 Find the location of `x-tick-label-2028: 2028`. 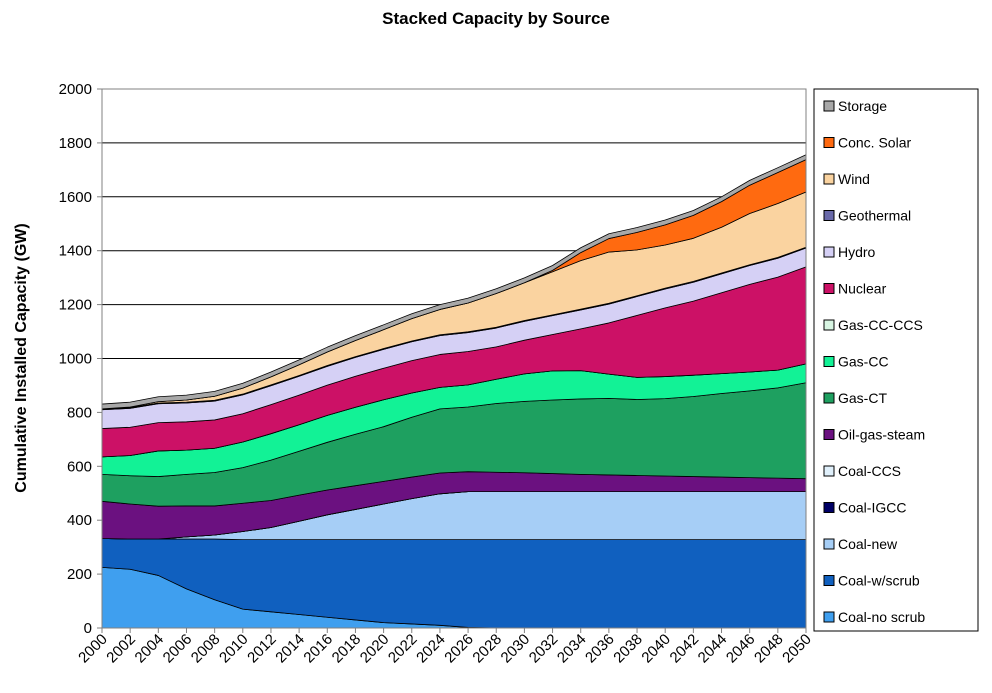

x-tick-label-2028: 2028 is located at coordinates (487, 649).